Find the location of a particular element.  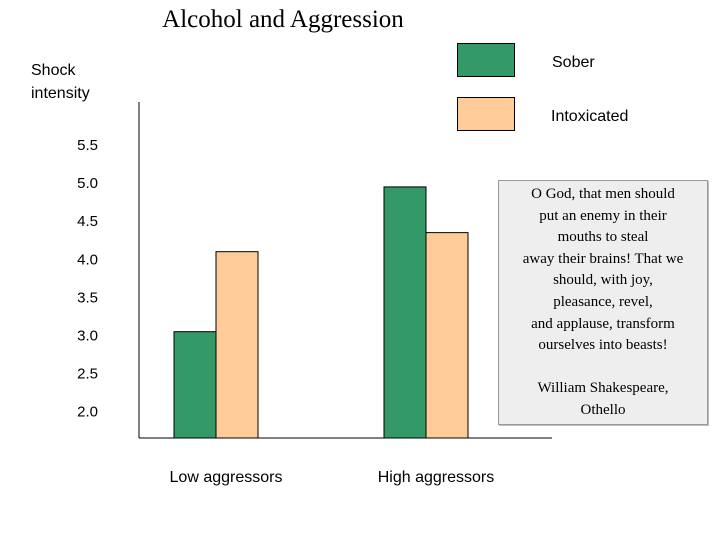

y-tick-label: 2.0 is located at coordinates (87, 412).